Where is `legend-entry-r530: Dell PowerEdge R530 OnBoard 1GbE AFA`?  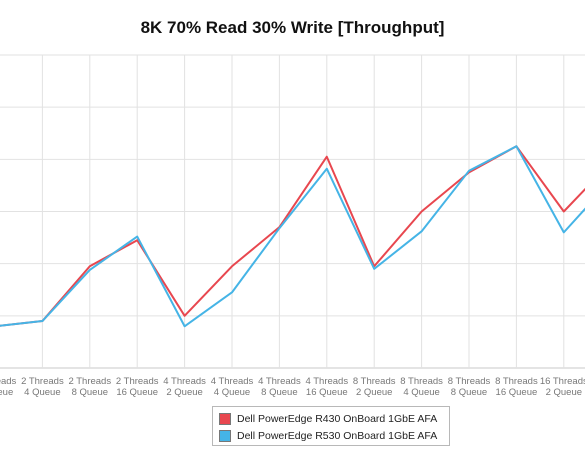 legend-entry-r530: Dell PowerEdge R530 OnBoard 1GbE AFA is located at coordinates (331, 435).